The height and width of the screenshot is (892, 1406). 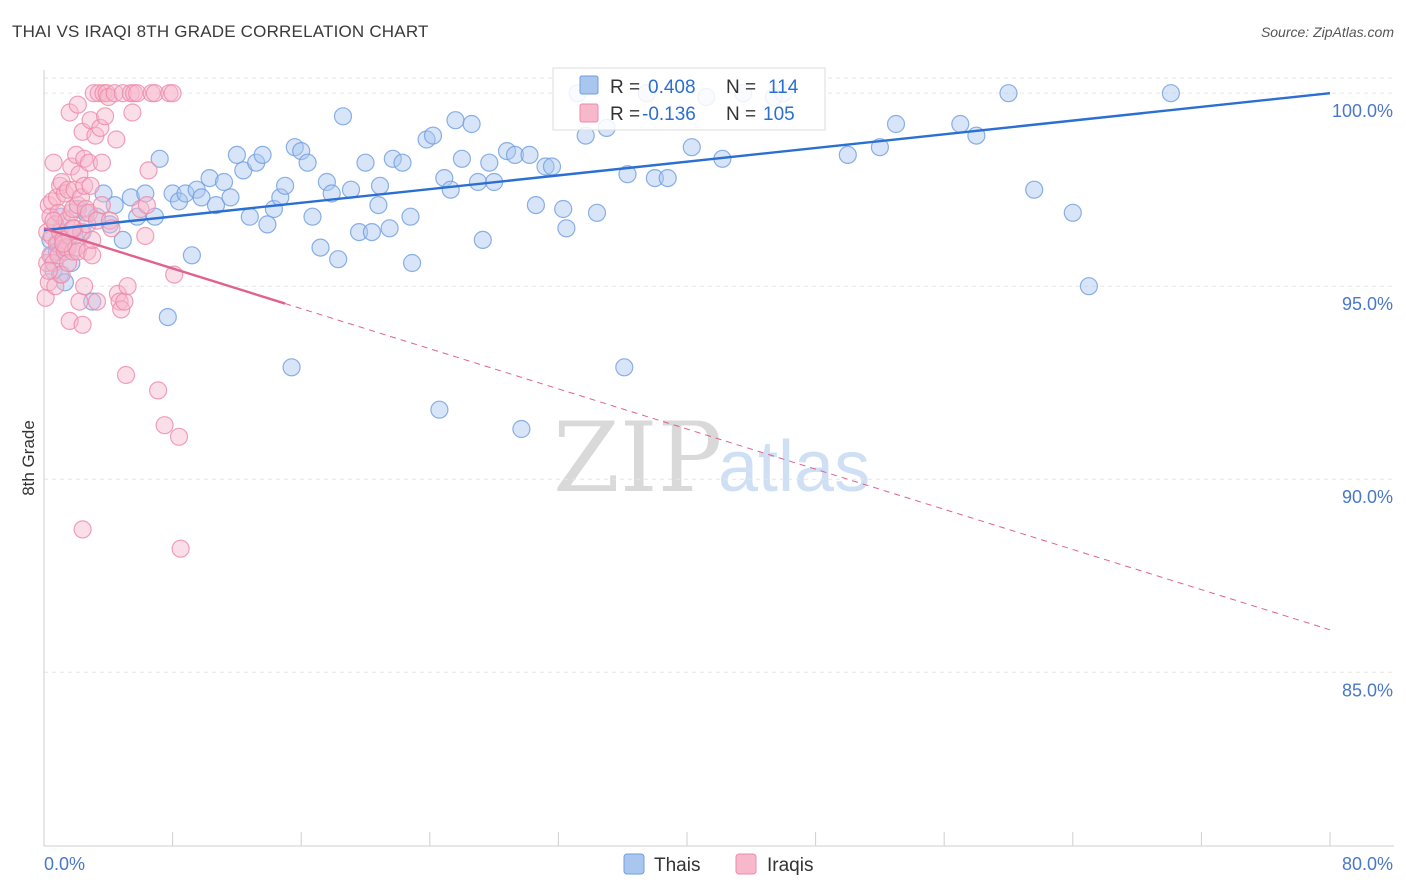 I want to click on bottom-legend-label-iraqis: Iraqis, so click(x=790, y=865).